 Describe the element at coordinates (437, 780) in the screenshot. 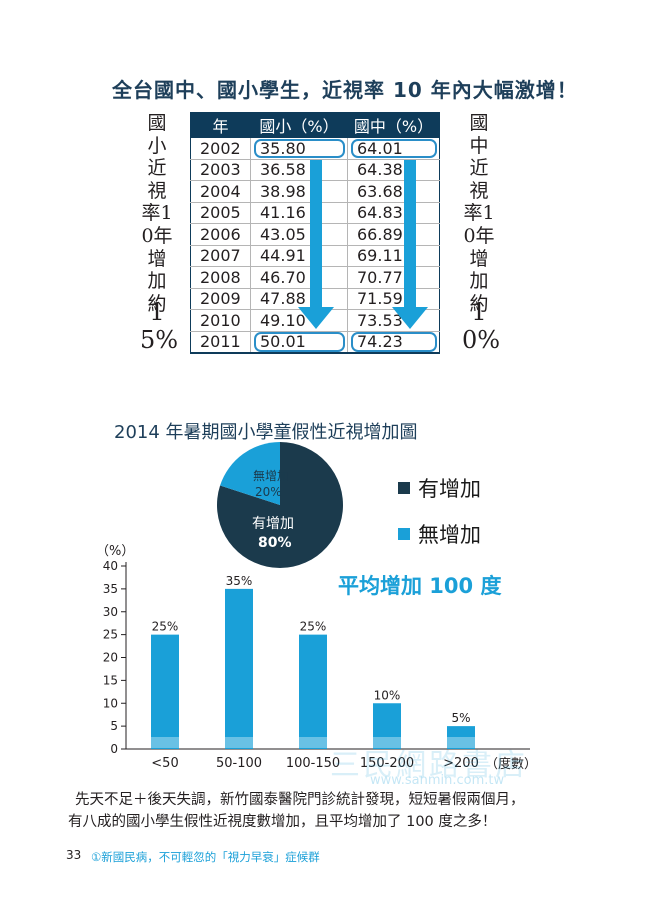

I see `watermark-url: www.sanmin.com.tw` at that location.